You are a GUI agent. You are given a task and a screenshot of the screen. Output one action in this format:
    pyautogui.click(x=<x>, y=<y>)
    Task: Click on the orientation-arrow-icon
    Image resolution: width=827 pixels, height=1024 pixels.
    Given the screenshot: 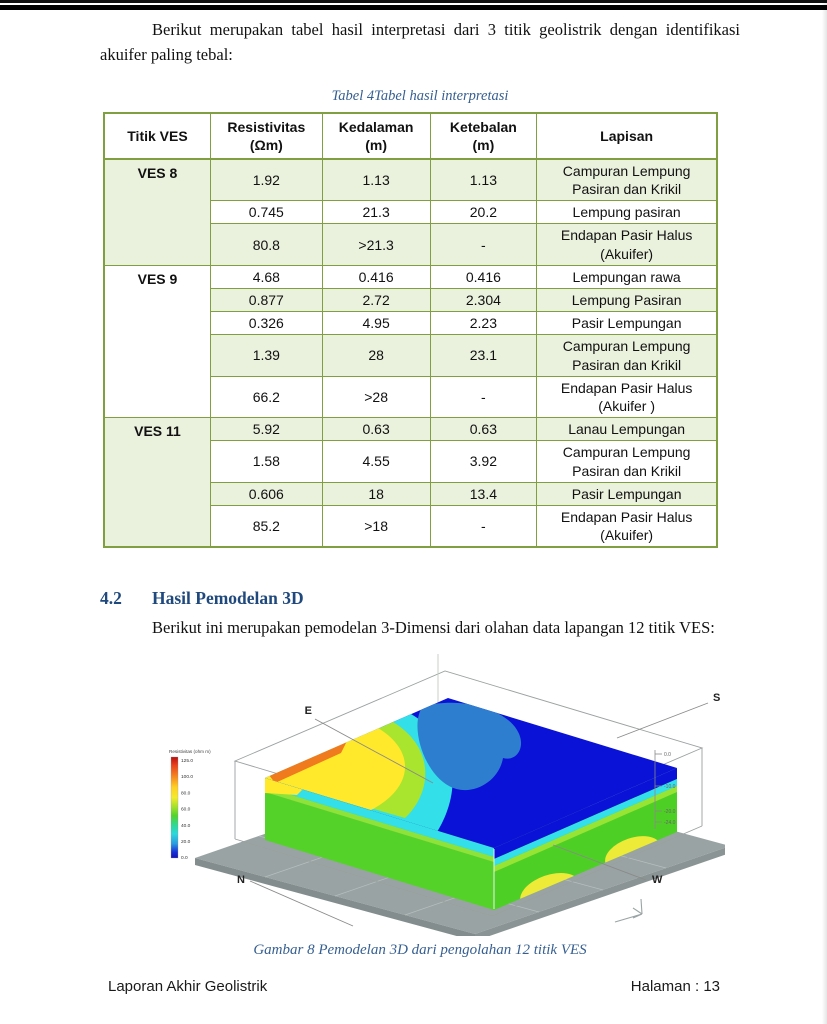 What is the action you would take?
    pyautogui.click(x=628, y=911)
    